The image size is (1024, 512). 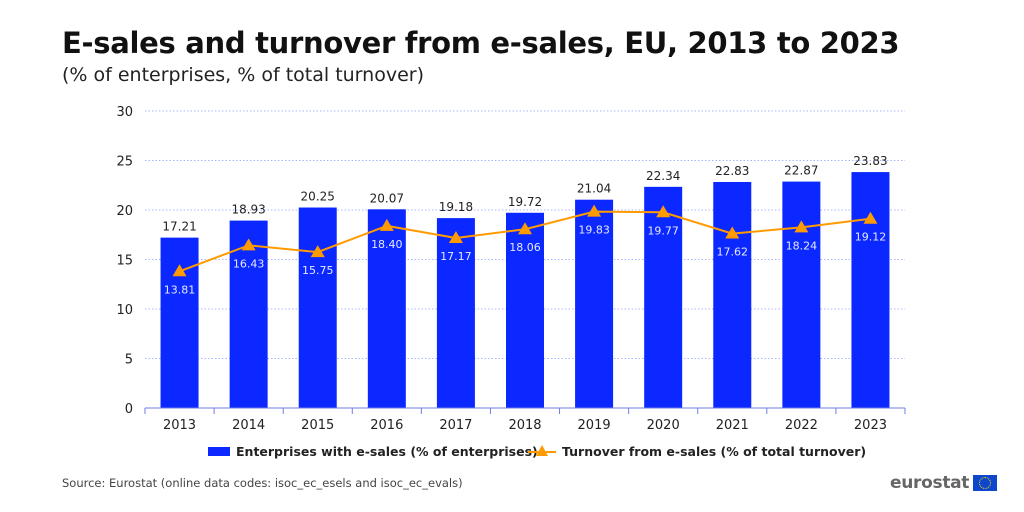 I want to click on line-data-label: 17.17, so click(x=456, y=256).